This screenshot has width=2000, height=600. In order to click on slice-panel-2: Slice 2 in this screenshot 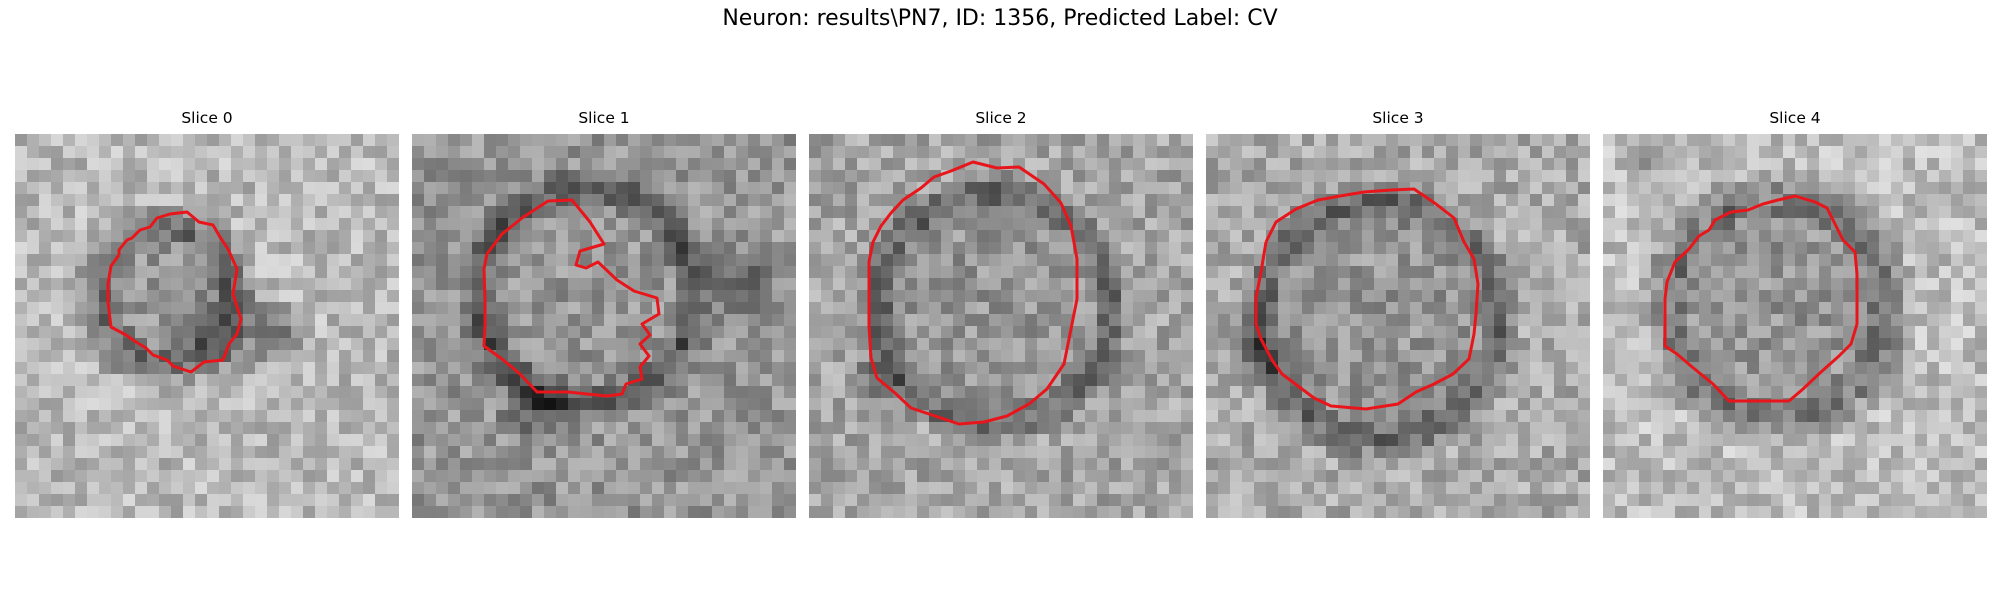, I will do `click(1001, 312)`.